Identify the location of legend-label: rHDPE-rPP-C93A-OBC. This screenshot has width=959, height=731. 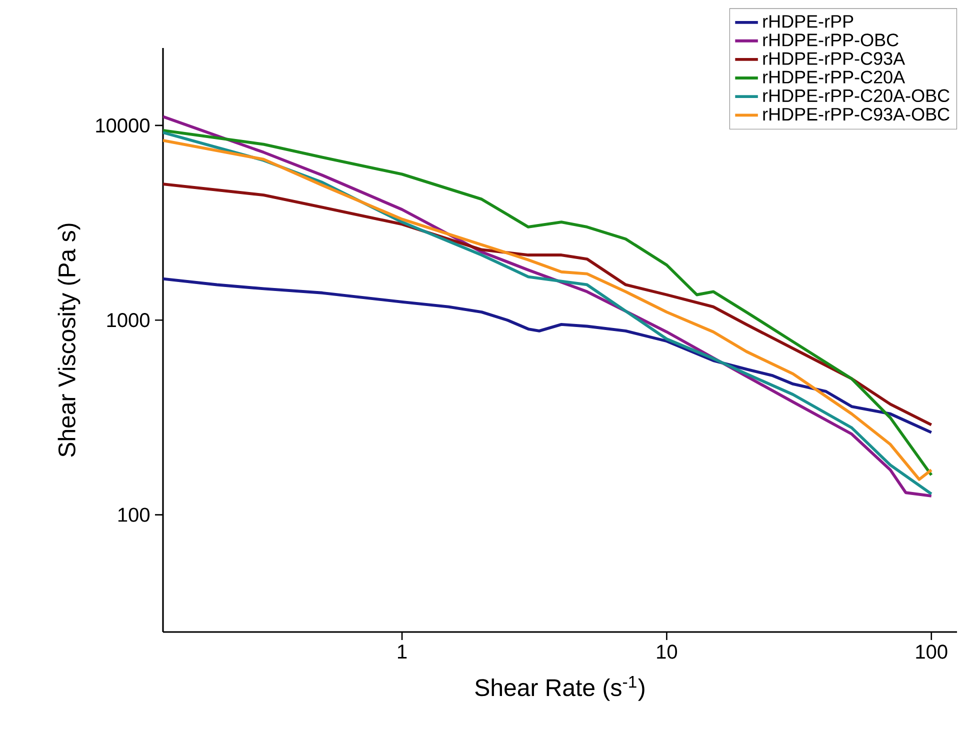
(856, 114).